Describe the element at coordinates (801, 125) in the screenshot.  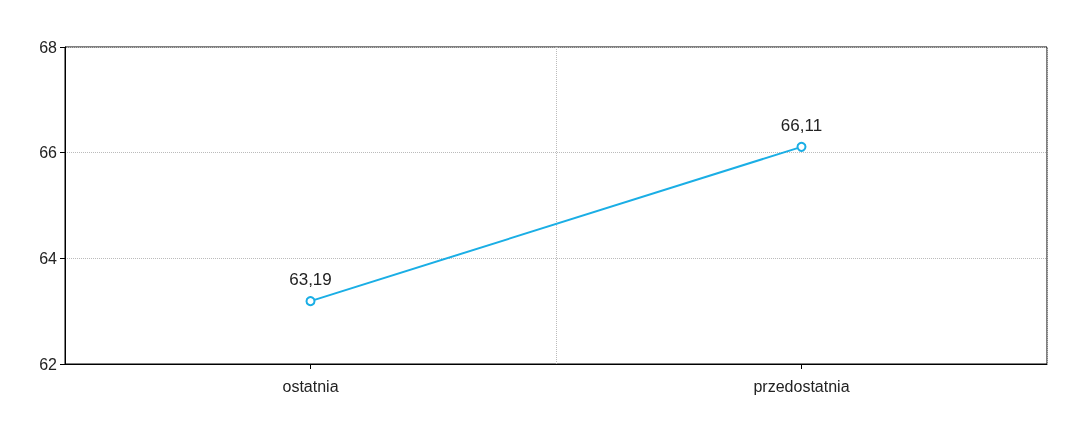
I see `data-label: 66,11` at that location.